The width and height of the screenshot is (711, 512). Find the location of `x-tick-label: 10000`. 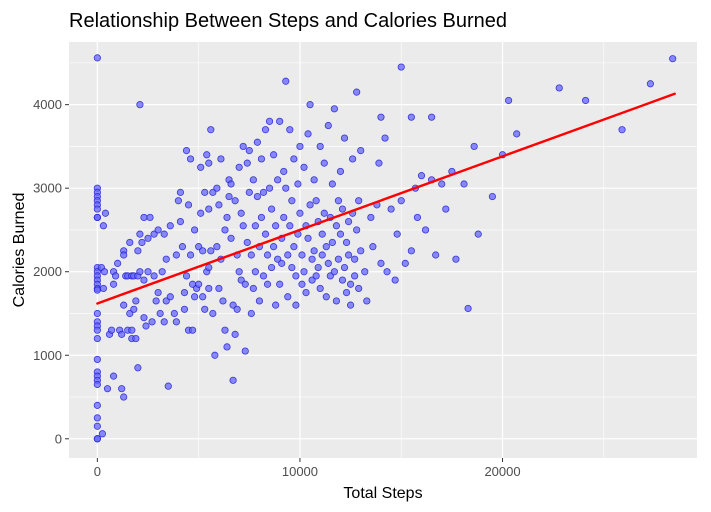

x-tick-label: 10000 is located at coordinates (300, 471).